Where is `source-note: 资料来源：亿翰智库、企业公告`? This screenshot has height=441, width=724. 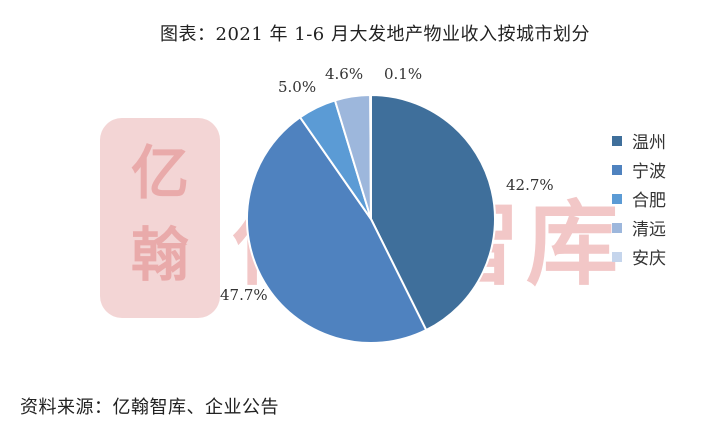 source-note: 资料来源：亿翰智库、企业公告 is located at coordinates (149, 407).